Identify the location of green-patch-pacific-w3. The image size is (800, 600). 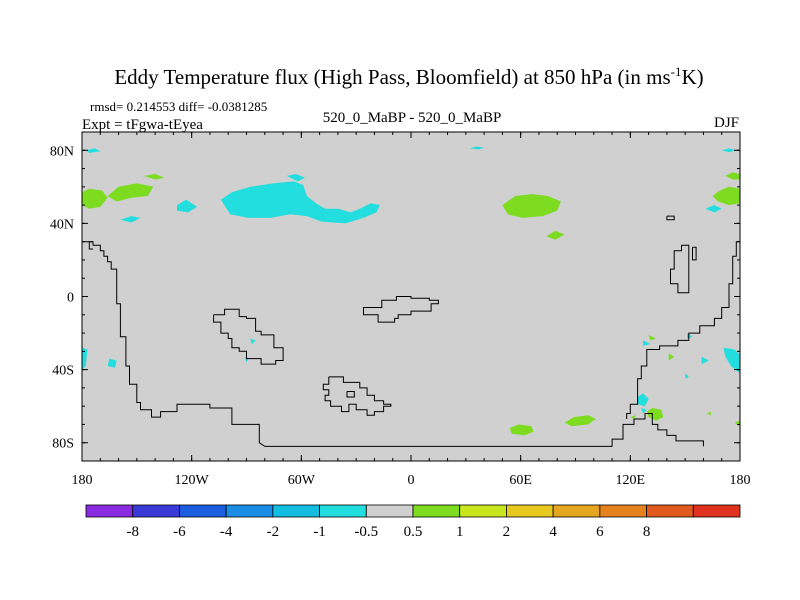
(154, 177).